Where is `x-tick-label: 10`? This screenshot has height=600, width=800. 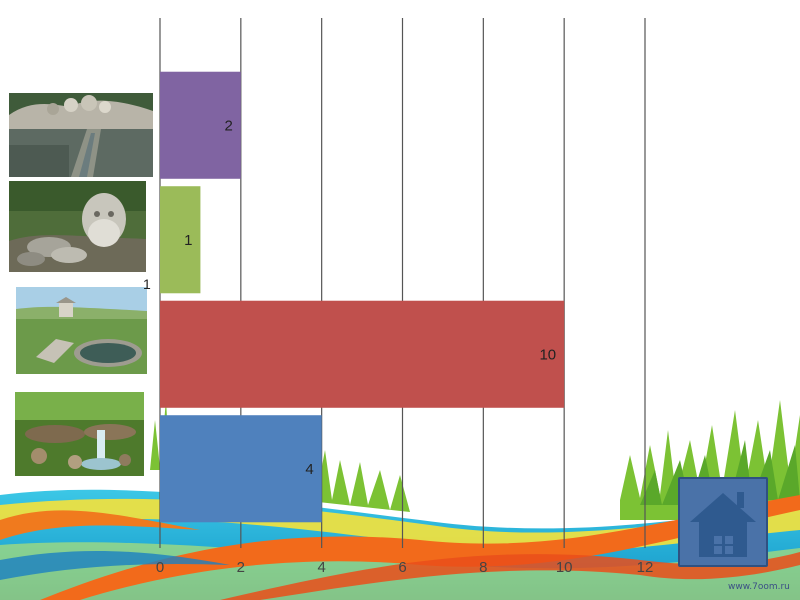 x-tick-label: 10 is located at coordinates (564, 567).